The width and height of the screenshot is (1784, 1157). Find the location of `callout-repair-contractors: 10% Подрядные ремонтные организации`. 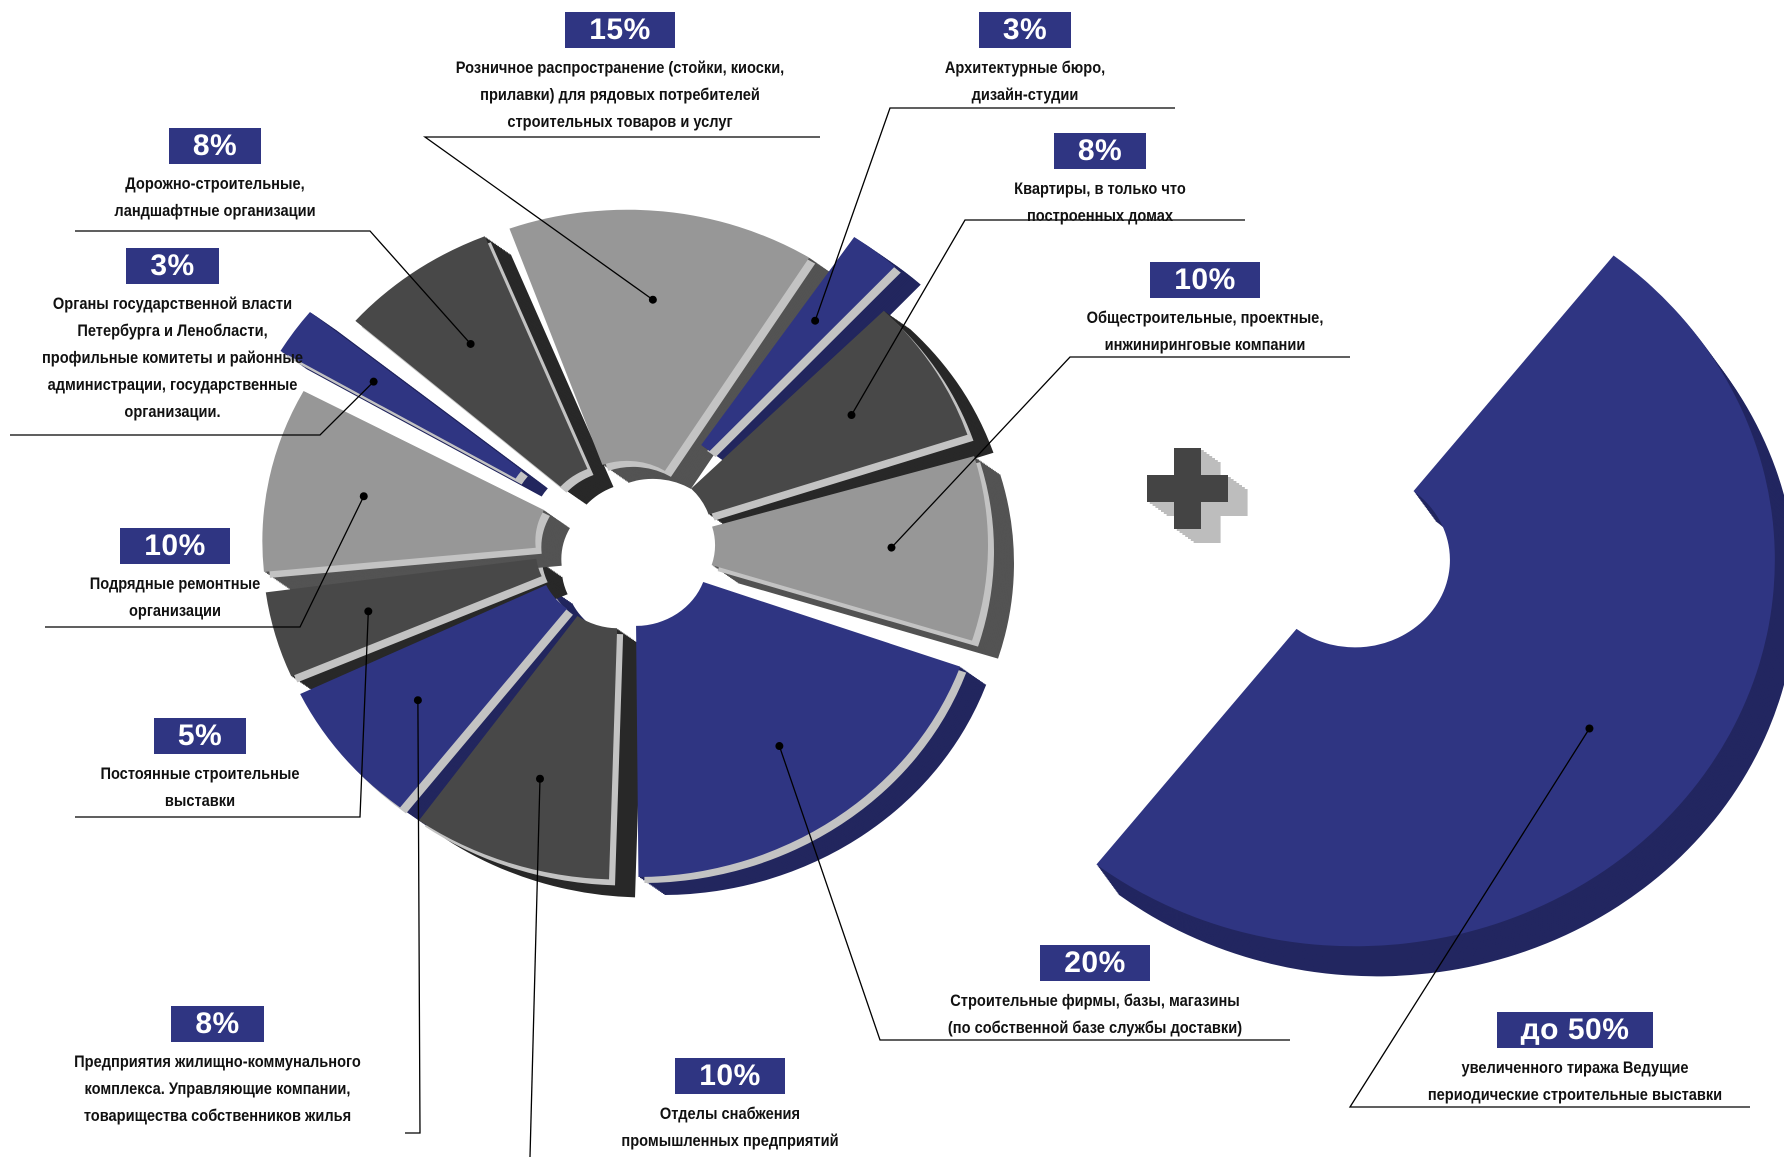

callout-repair-contractors: 10% Подрядные ремонтные организации is located at coordinates (175, 576).